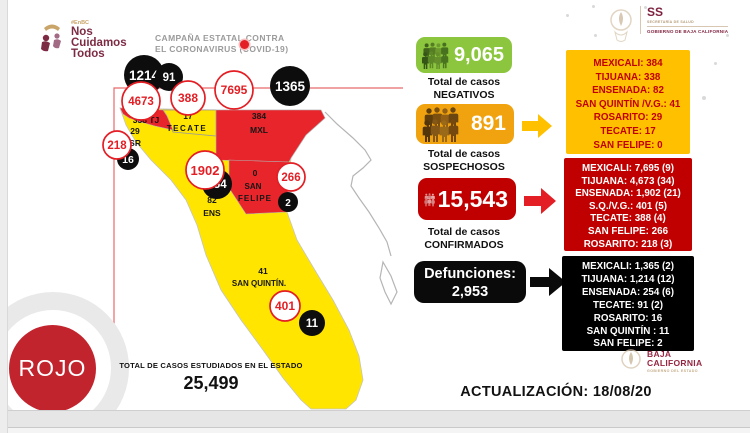 The image size is (750, 433). Describe the element at coordinates (472, 198) in the screenshot. I see `confirmados-value: 15,543` at that location.